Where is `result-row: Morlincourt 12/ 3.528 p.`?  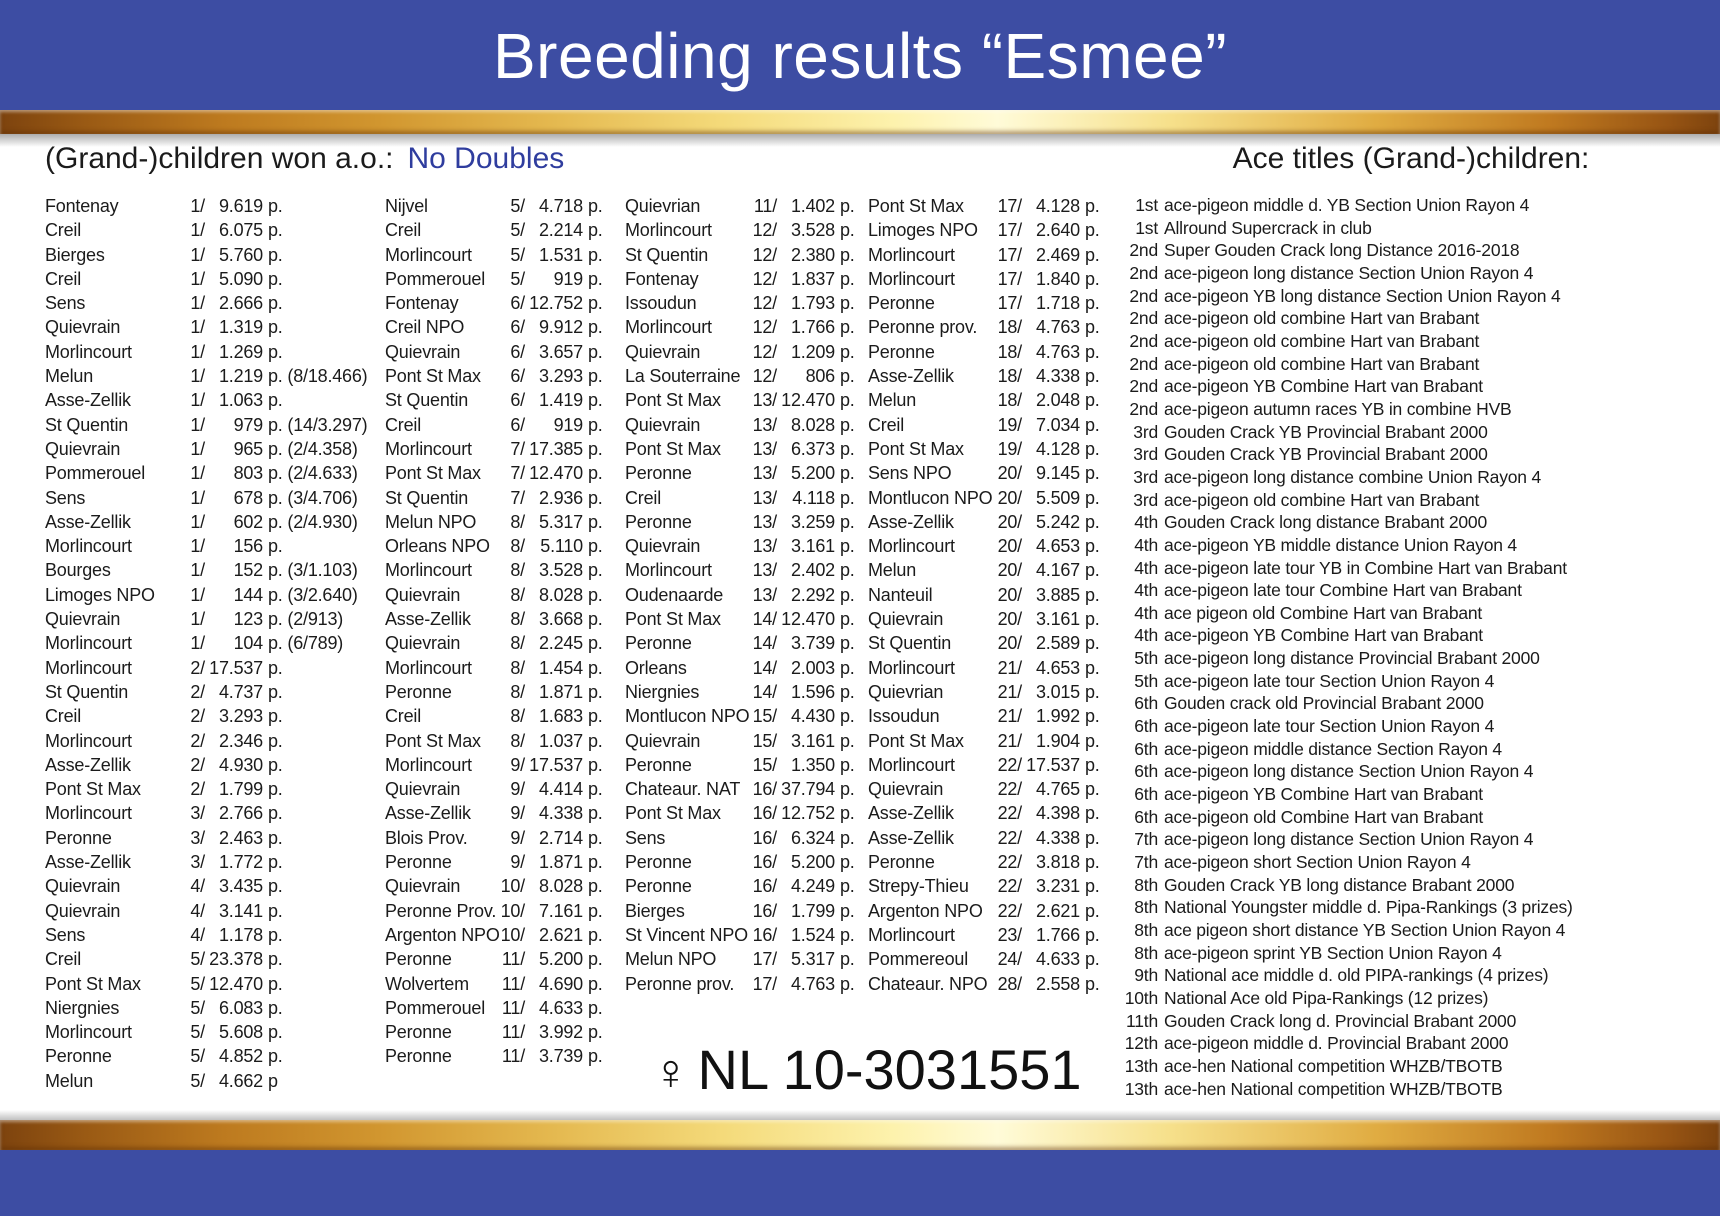
result-row: Morlincourt 12/ 3.528 p. is located at coordinates (746, 230).